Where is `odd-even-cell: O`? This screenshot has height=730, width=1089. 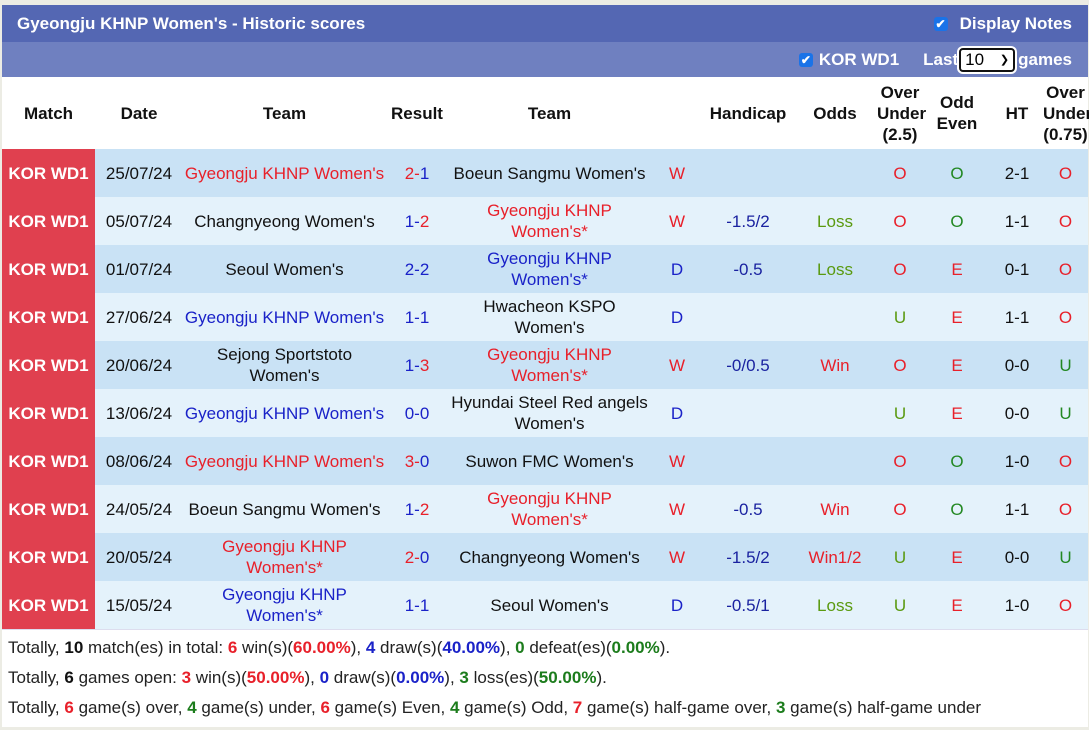
odd-even-cell: O is located at coordinates (957, 461).